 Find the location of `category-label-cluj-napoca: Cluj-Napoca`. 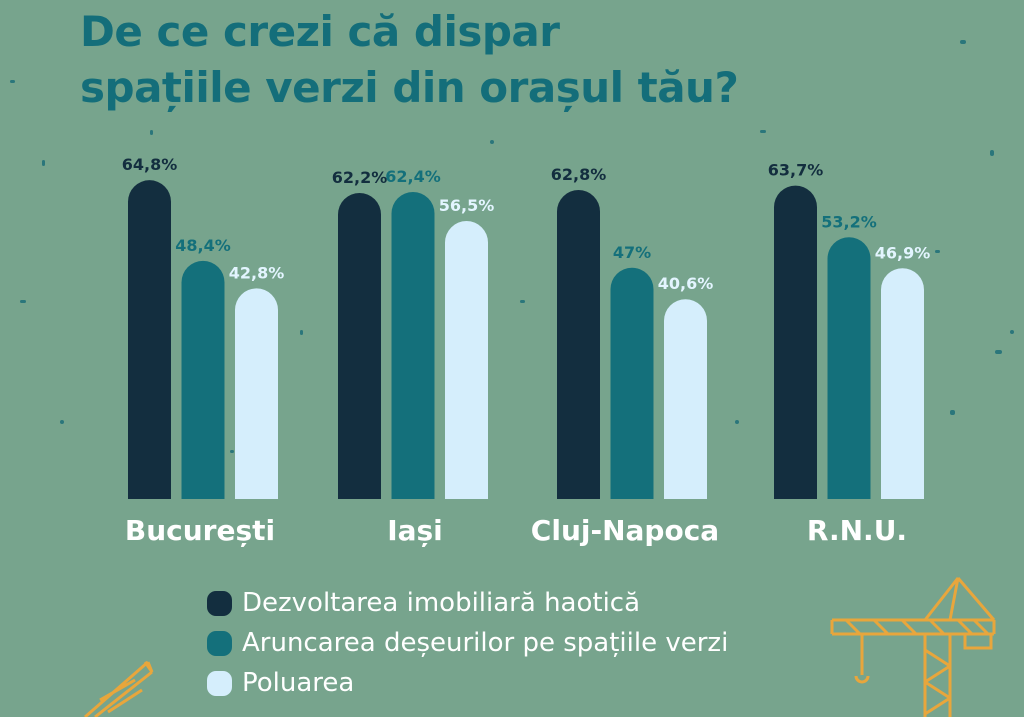

category-label-cluj-napoca: Cluj-Napoca is located at coordinates (625, 530).